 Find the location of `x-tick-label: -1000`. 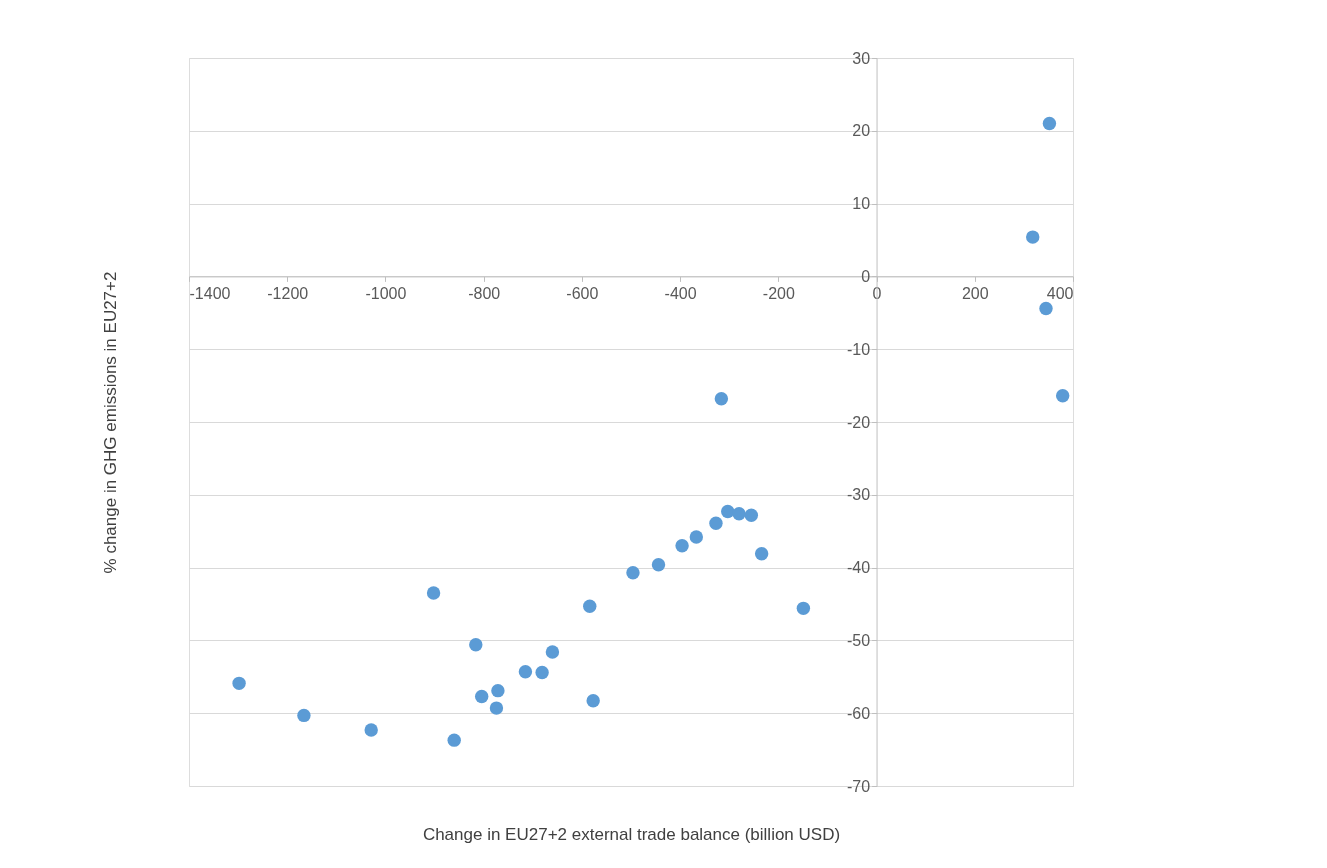

x-tick-label: -1000 is located at coordinates (386, 293).